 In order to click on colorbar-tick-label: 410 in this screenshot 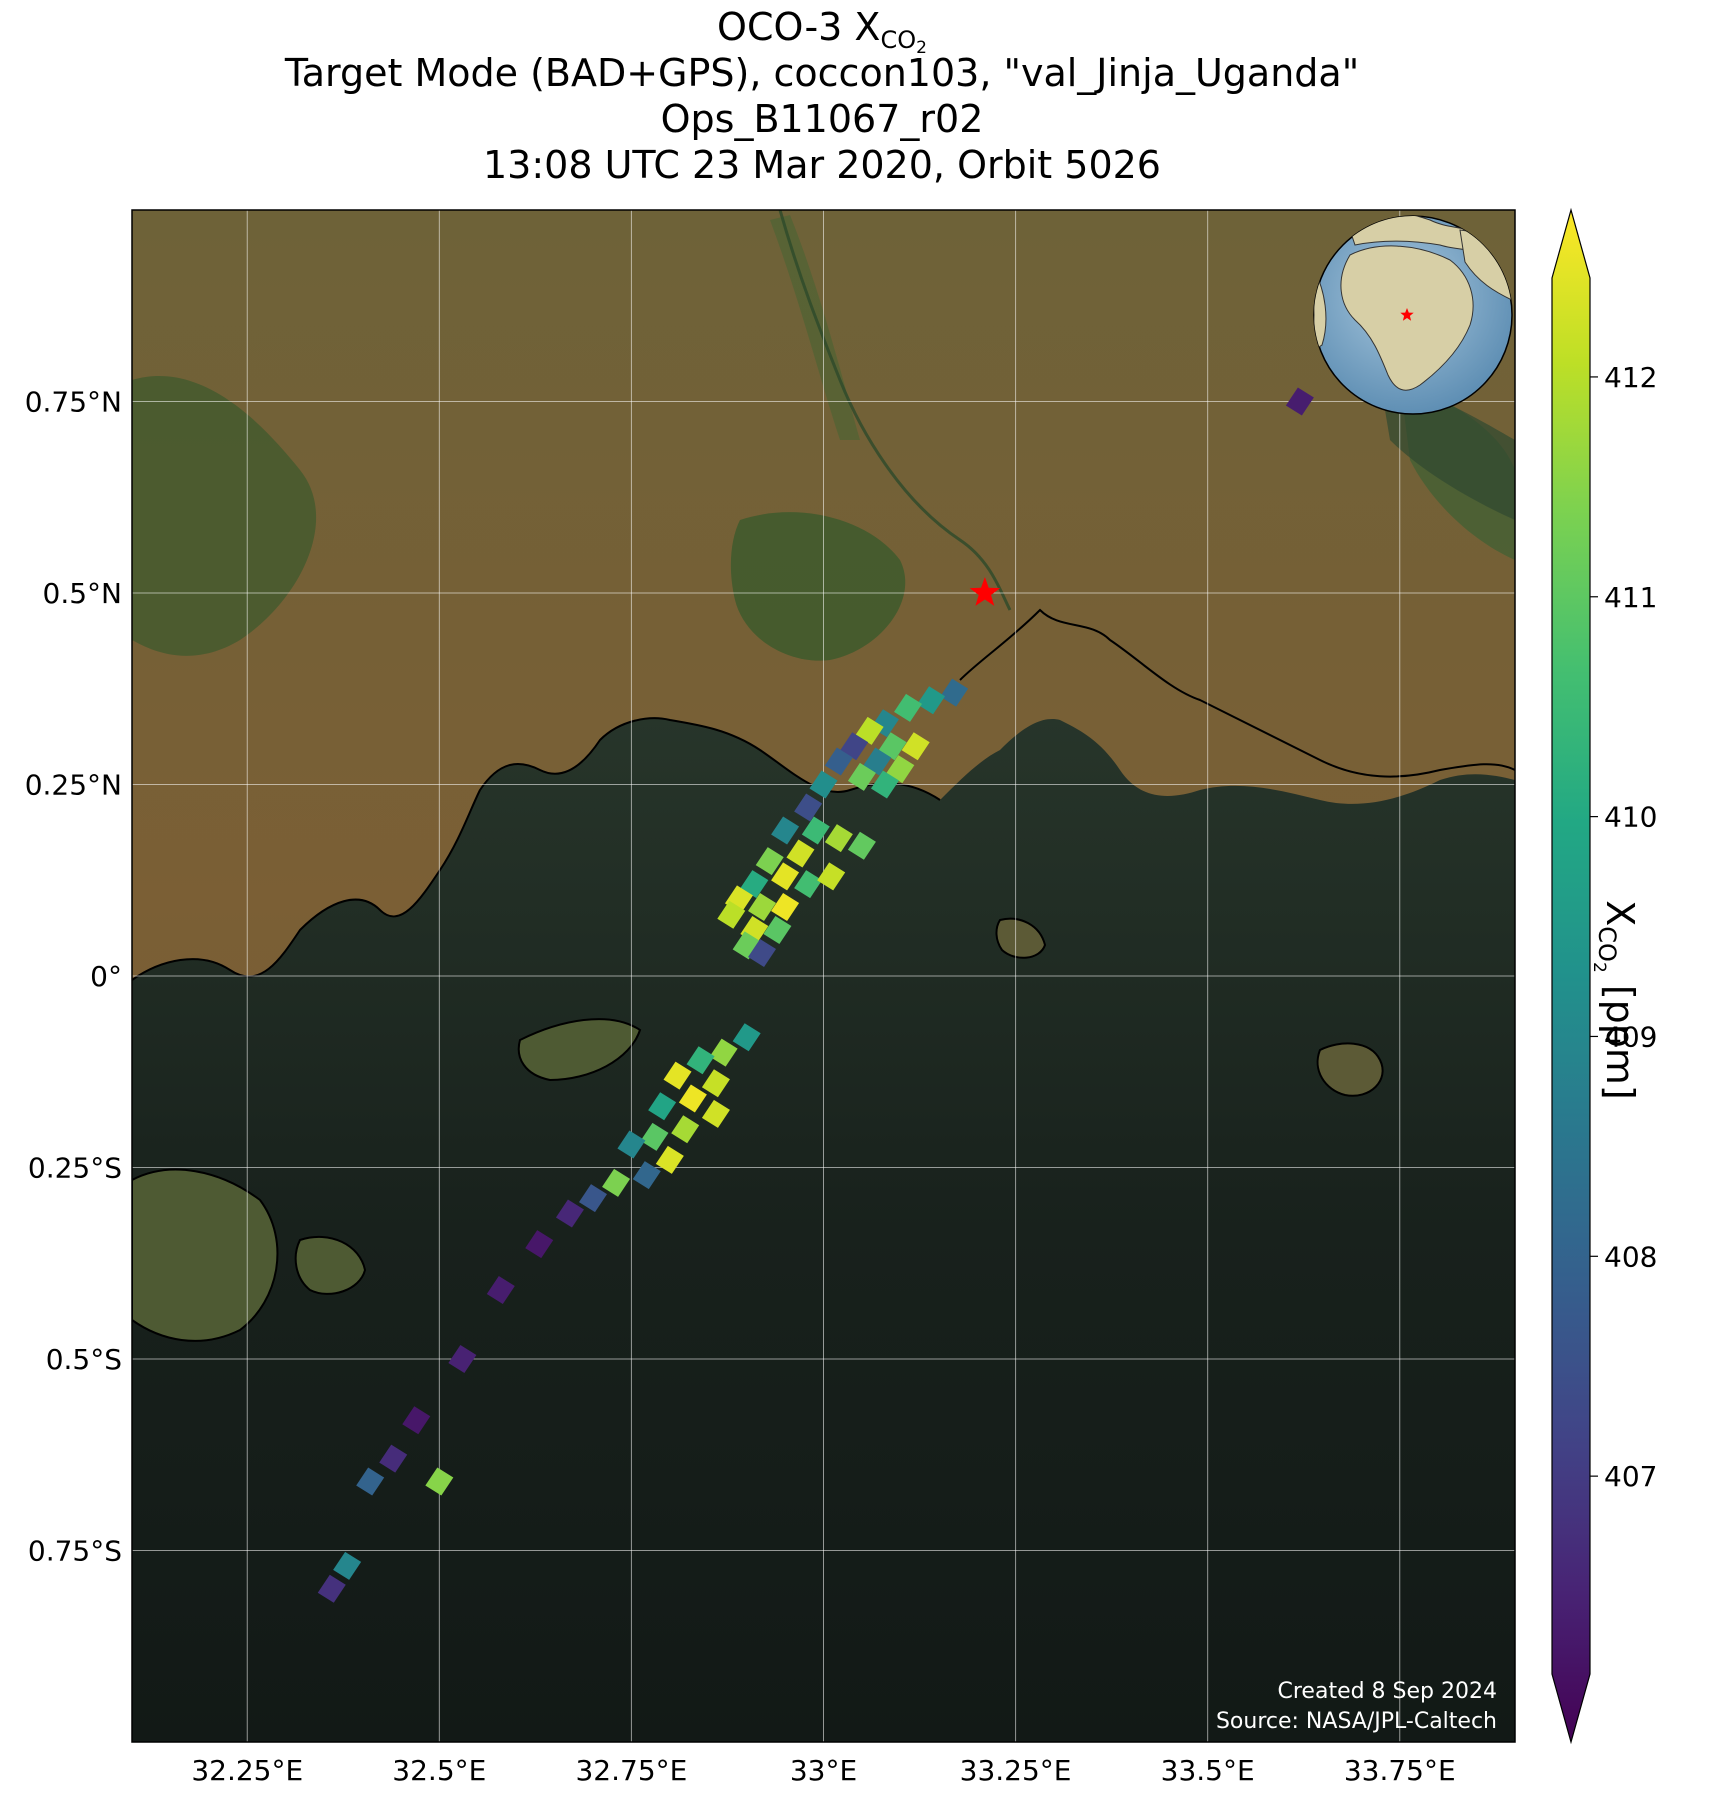, I will do `click(1630, 817)`.